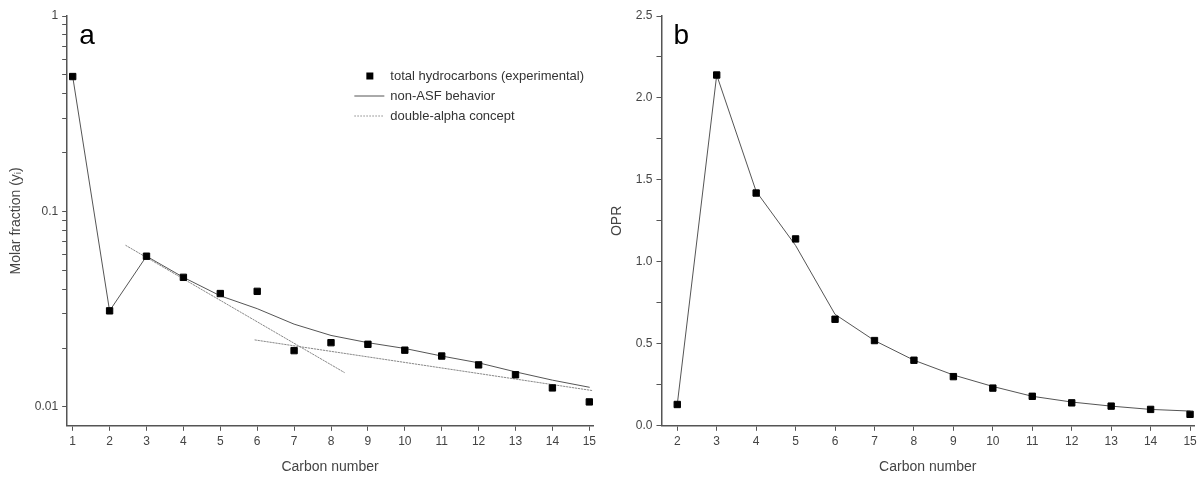 This screenshot has width=1202, height=486. Describe the element at coordinates (616, 221) in the screenshot. I see `y-axis-title: OPR` at that location.